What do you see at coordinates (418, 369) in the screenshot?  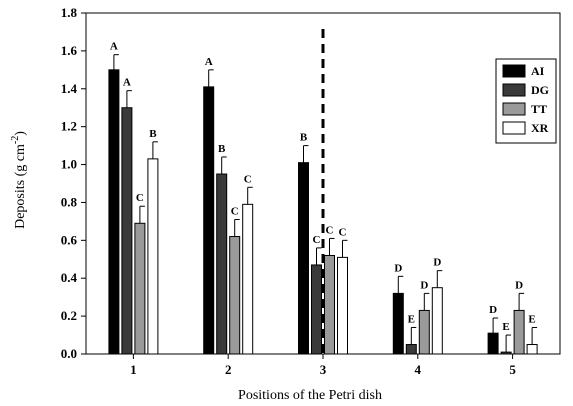 I see `x-tick-label: 4` at bounding box center [418, 369].